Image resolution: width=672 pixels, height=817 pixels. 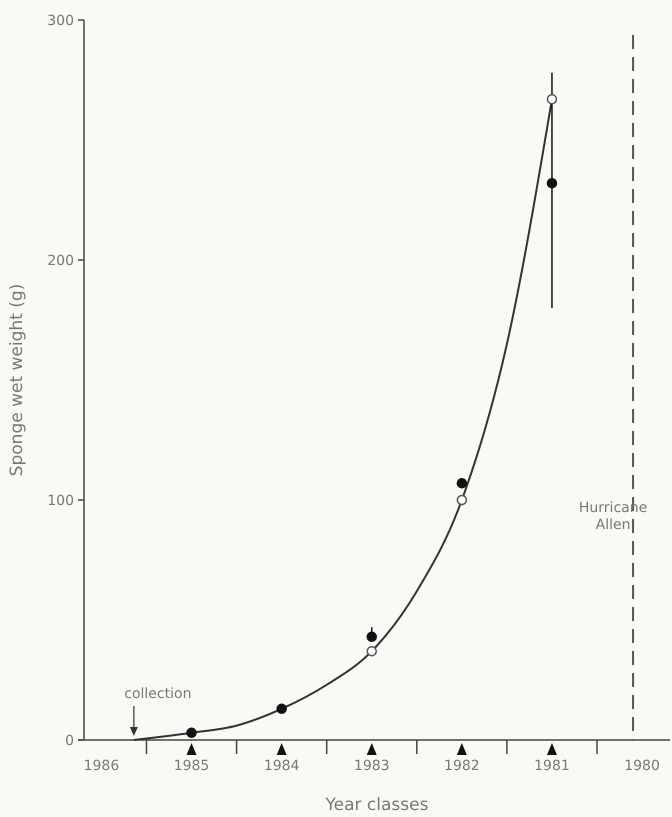 I want to click on ref-line-label: Hurricane Allen, so click(x=613, y=516).